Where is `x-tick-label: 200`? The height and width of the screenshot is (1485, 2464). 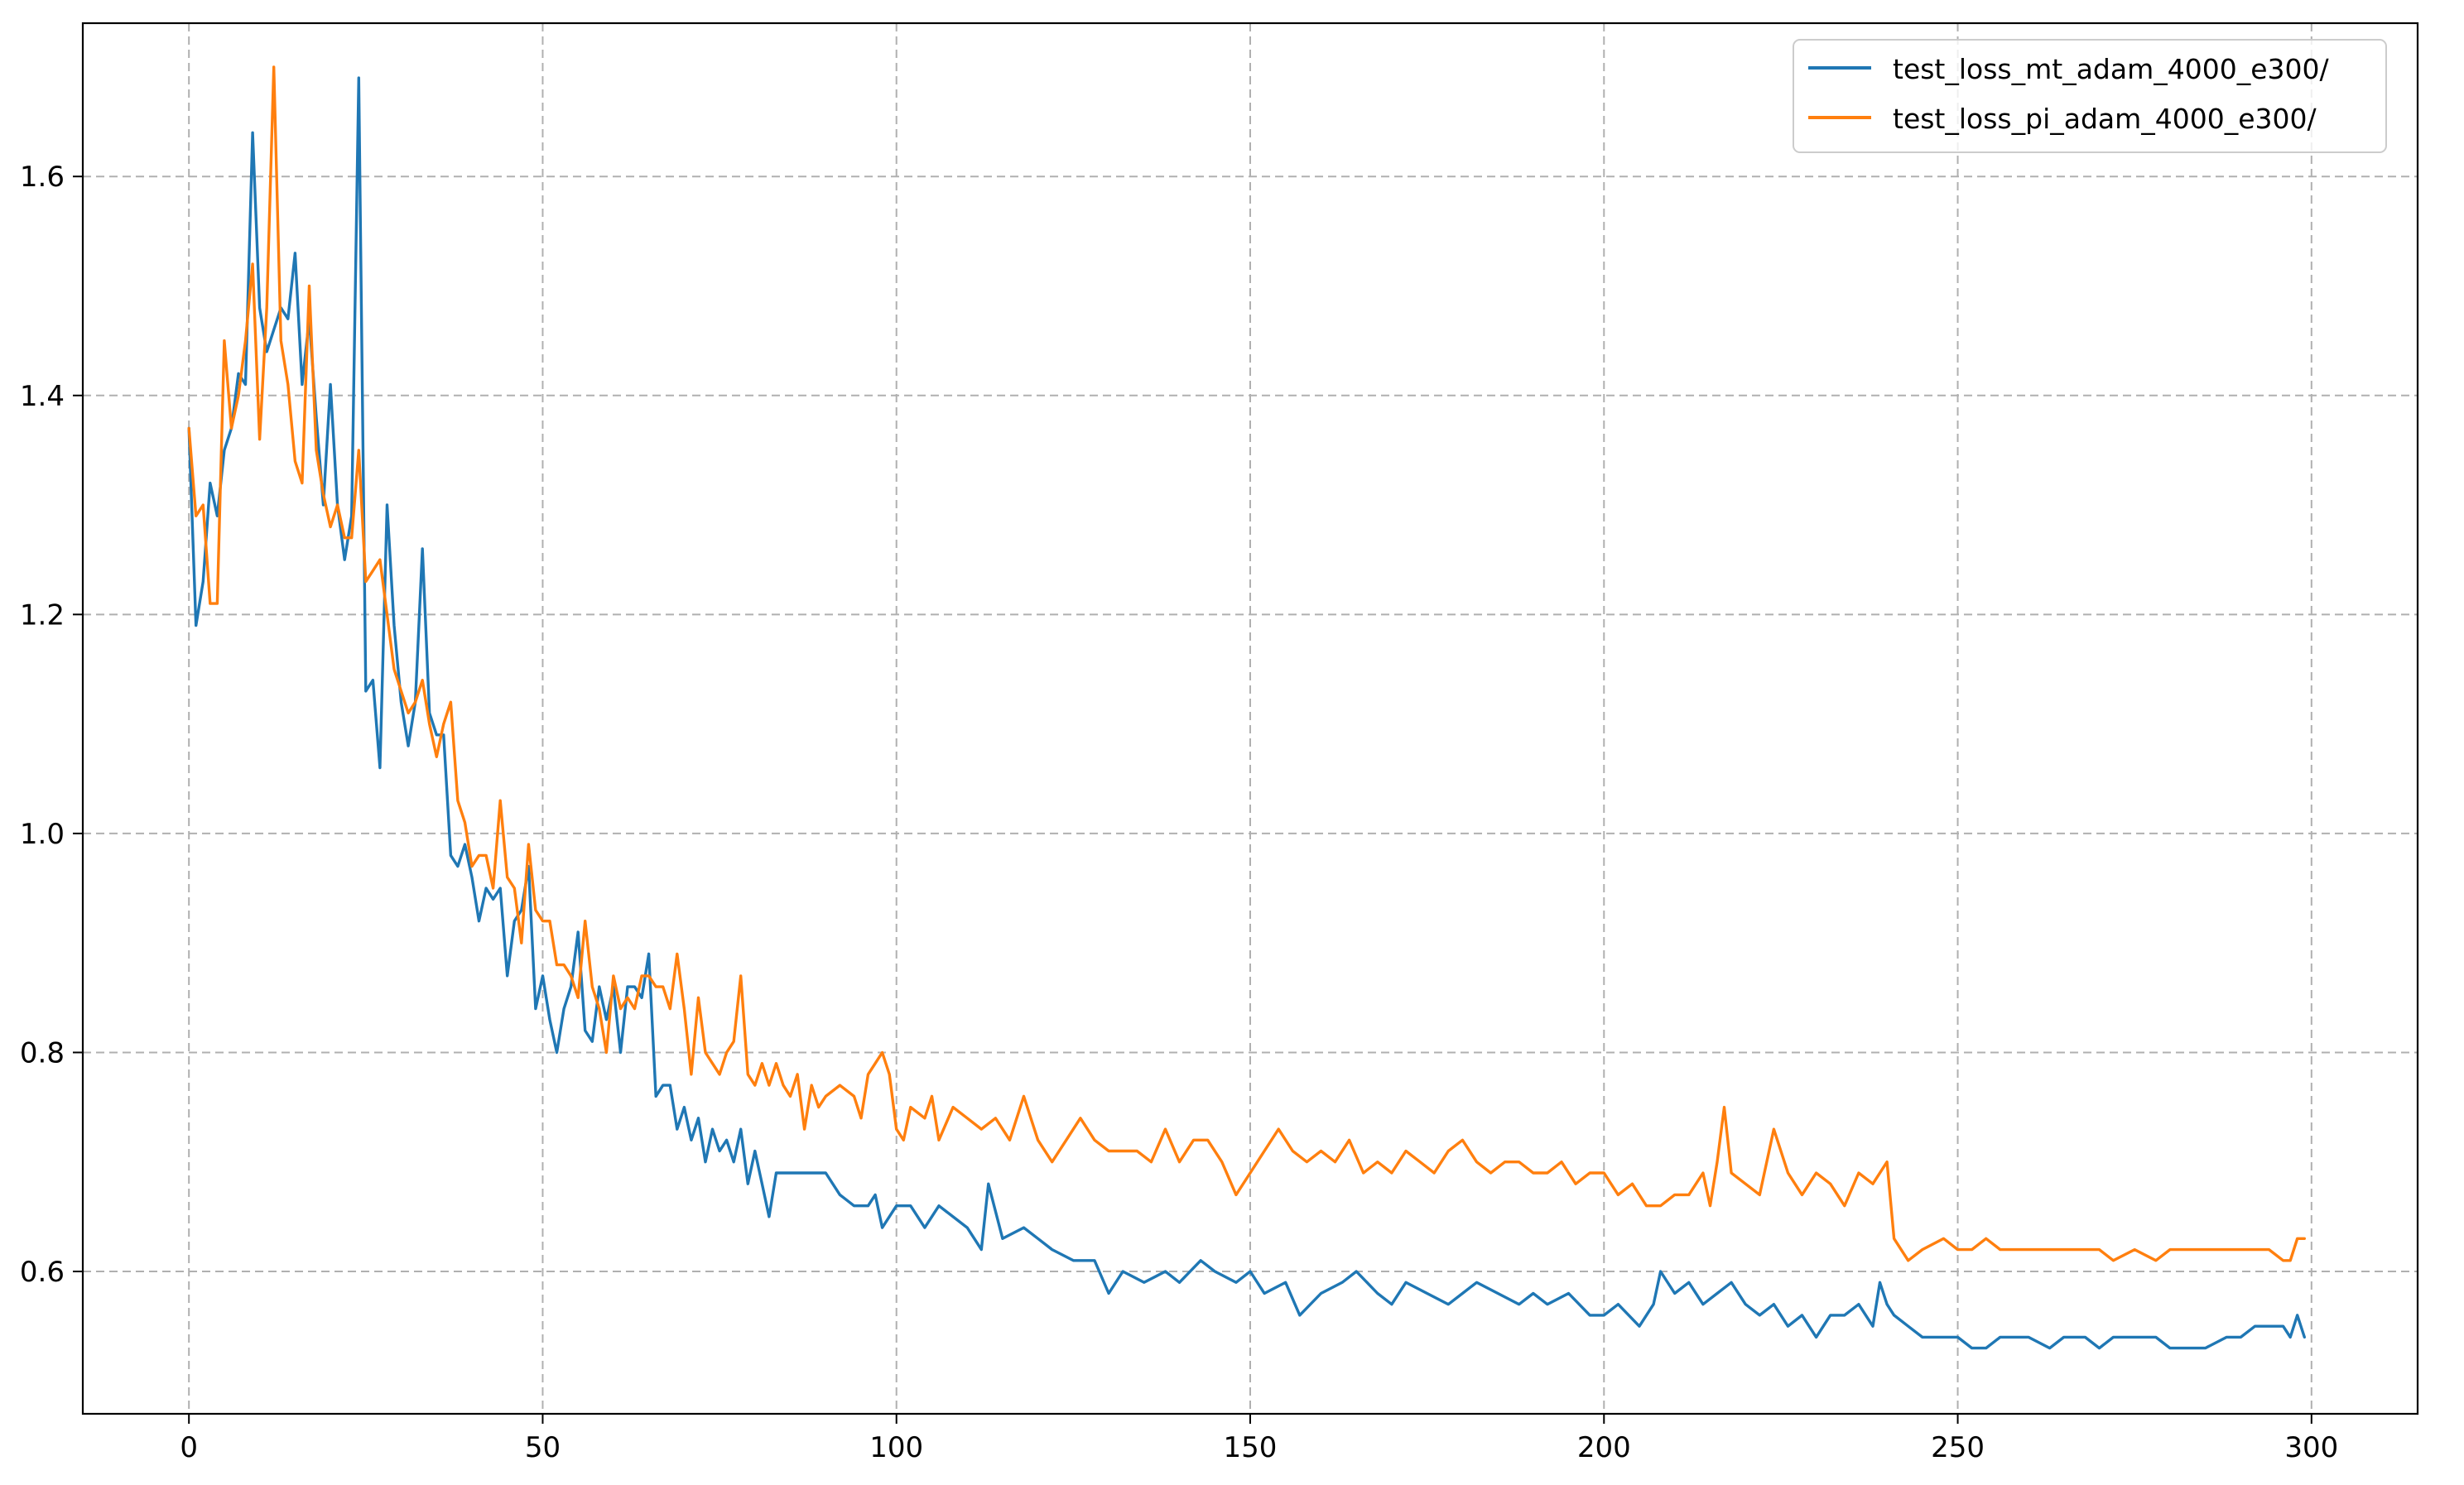
x-tick-label: 200 is located at coordinates (1604, 1447).